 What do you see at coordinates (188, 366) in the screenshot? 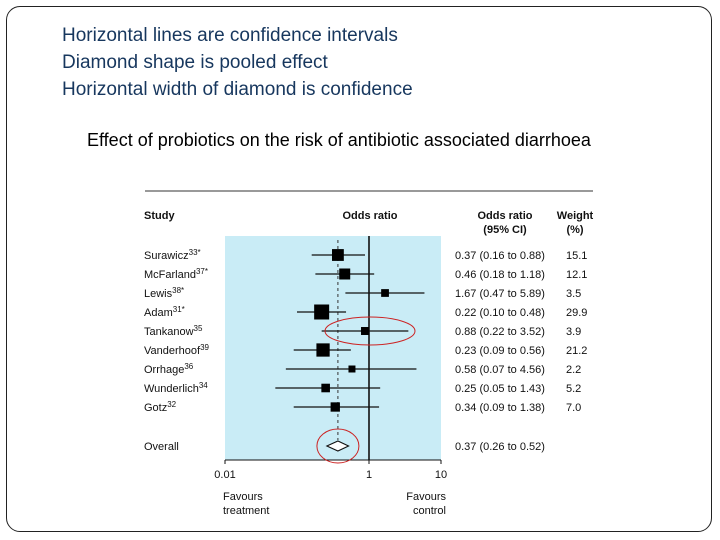
I see `study-ref: 36` at bounding box center [188, 366].